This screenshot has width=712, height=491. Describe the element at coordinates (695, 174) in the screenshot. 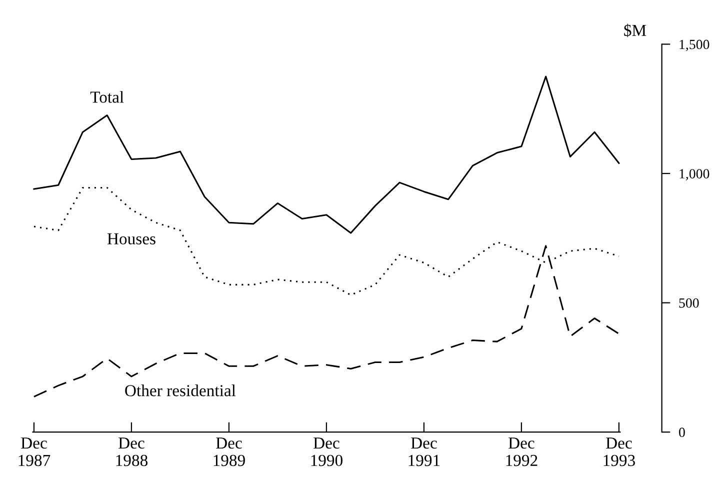

I see `y-tick-label: 1,000` at that location.